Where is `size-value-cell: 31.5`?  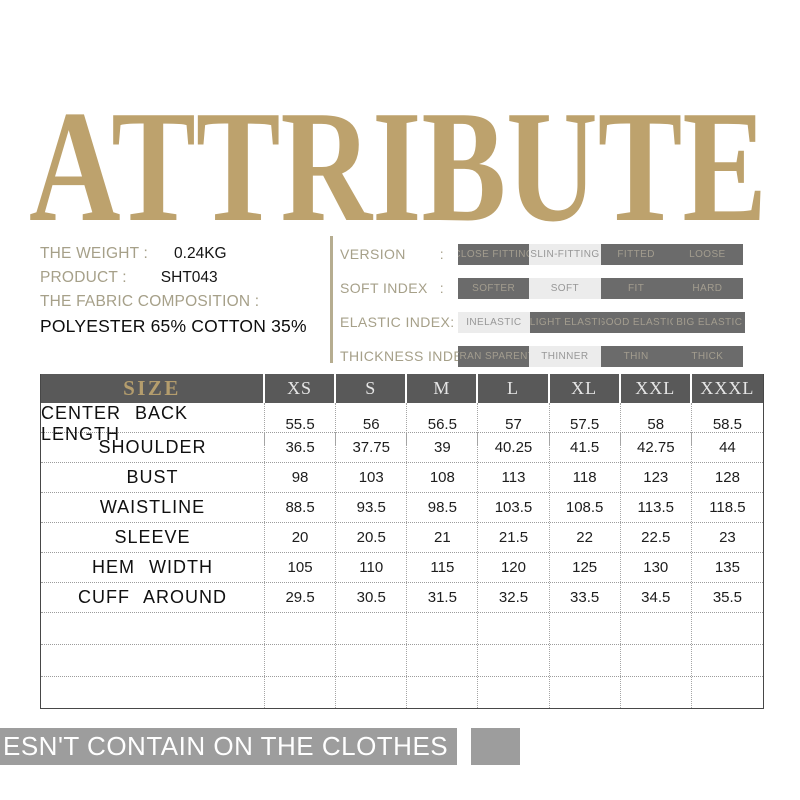 size-value-cell: 31.5 is located at coordinates (443, 597).